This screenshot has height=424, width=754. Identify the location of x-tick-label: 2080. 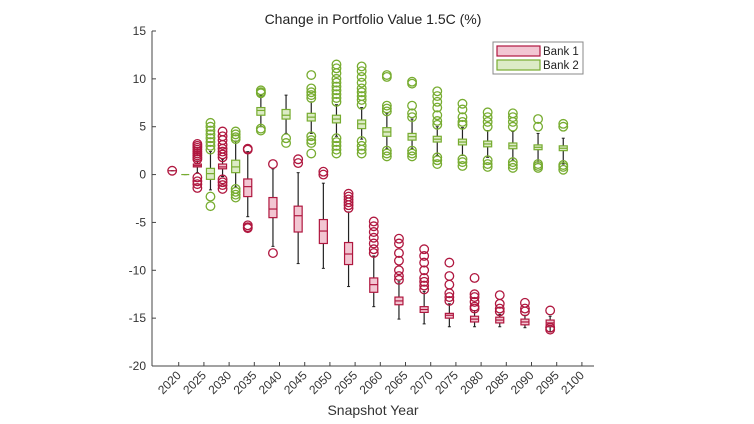
(471, 382).